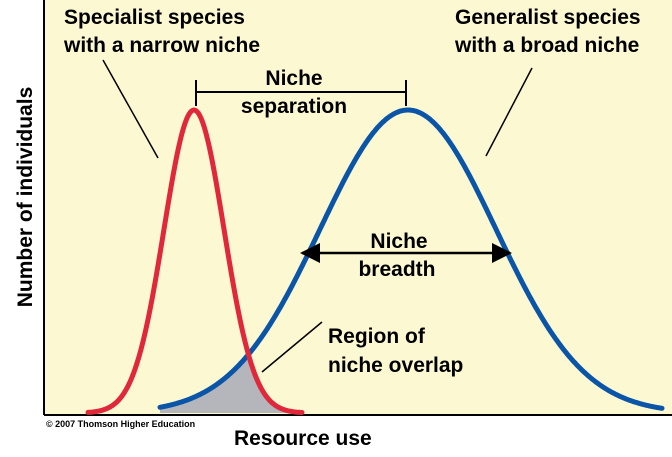  What do you see at coordinates (120, 424) in the screenshot?
I see `copyright-notice: © 2007 Thomson Higher Education` at bounding box center [120, 424].